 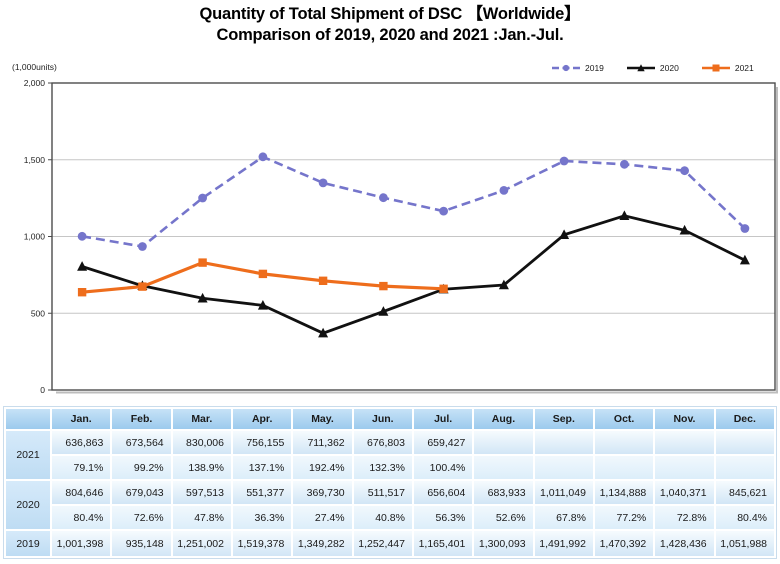 What do you see at coordinates (201, 419) in the screenshot?
I see `month-header-Mar: Mar.` at bounding box center [201, 419].